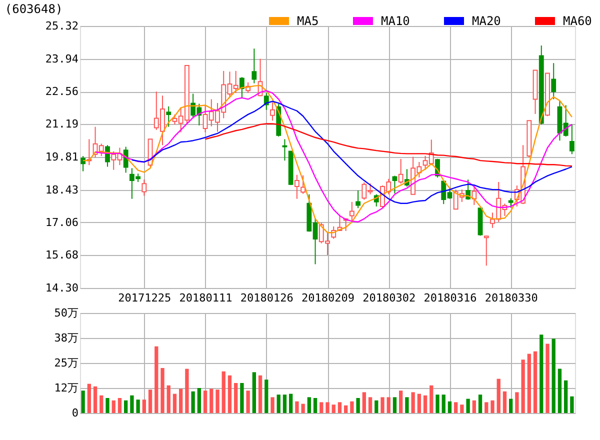 This screenshot has width=600, height=440. Describe the element at coordinates (486, 21) in the screenshot. I see `legend-label: MA20` at that location.